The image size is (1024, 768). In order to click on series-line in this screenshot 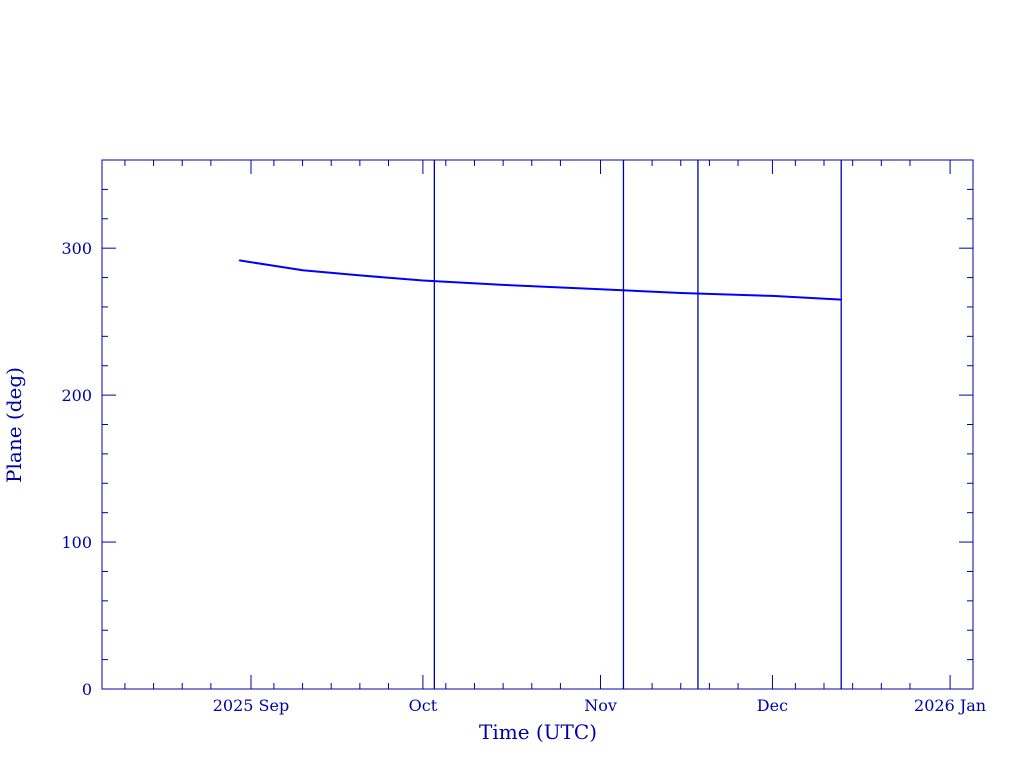, I will do `click(540, 280)`.